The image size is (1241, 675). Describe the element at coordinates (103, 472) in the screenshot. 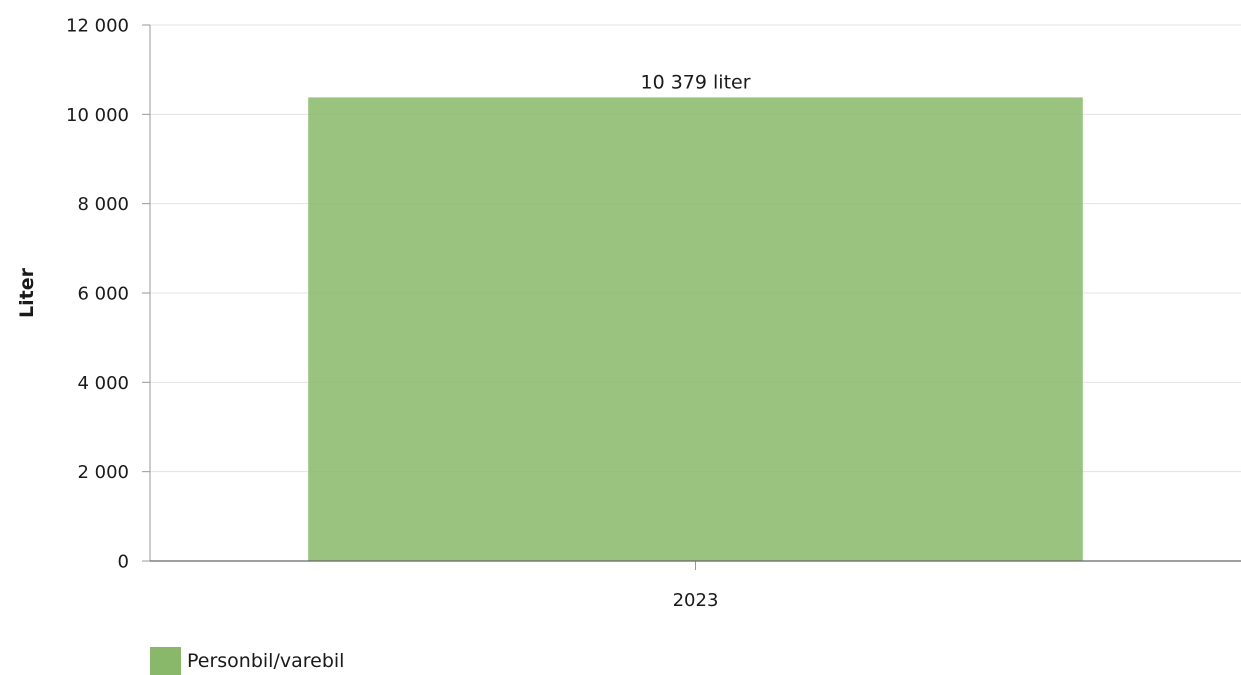

I see `y-tick-label: 2 000` at that location.